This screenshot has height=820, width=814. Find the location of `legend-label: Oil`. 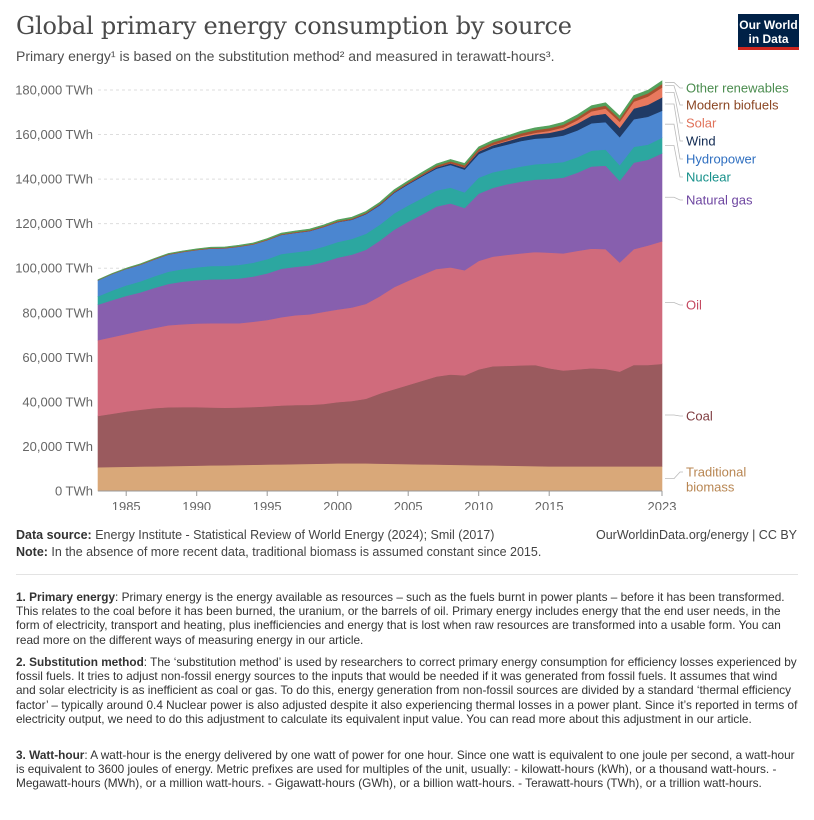

legend-label: Oil is located at coordinates (694, 305).